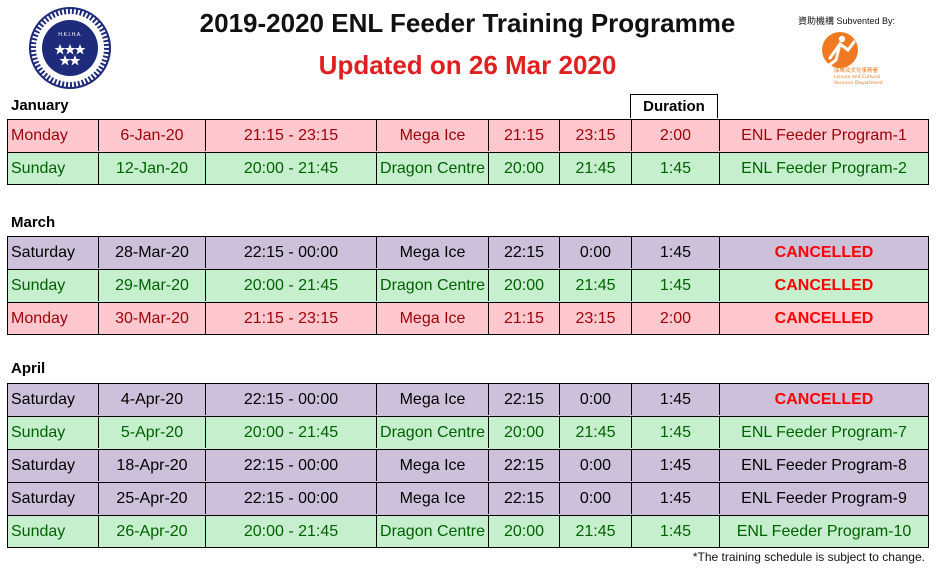 Image resolution: width=937 pixels, height=573 pixels. Describe the element at coordinates (40, 105) in the screenshot. I see `section-label-january: January` at that location.